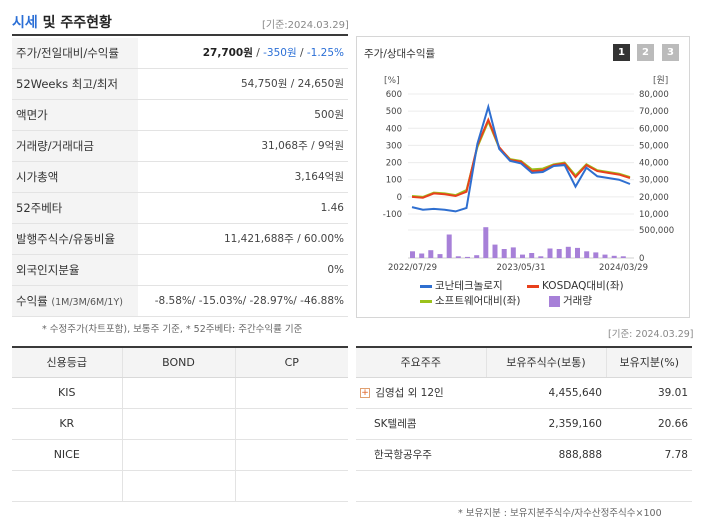 This screenshot has width=702, height=525. I want to click on holder-pct: 20.66, so click(649, 424).